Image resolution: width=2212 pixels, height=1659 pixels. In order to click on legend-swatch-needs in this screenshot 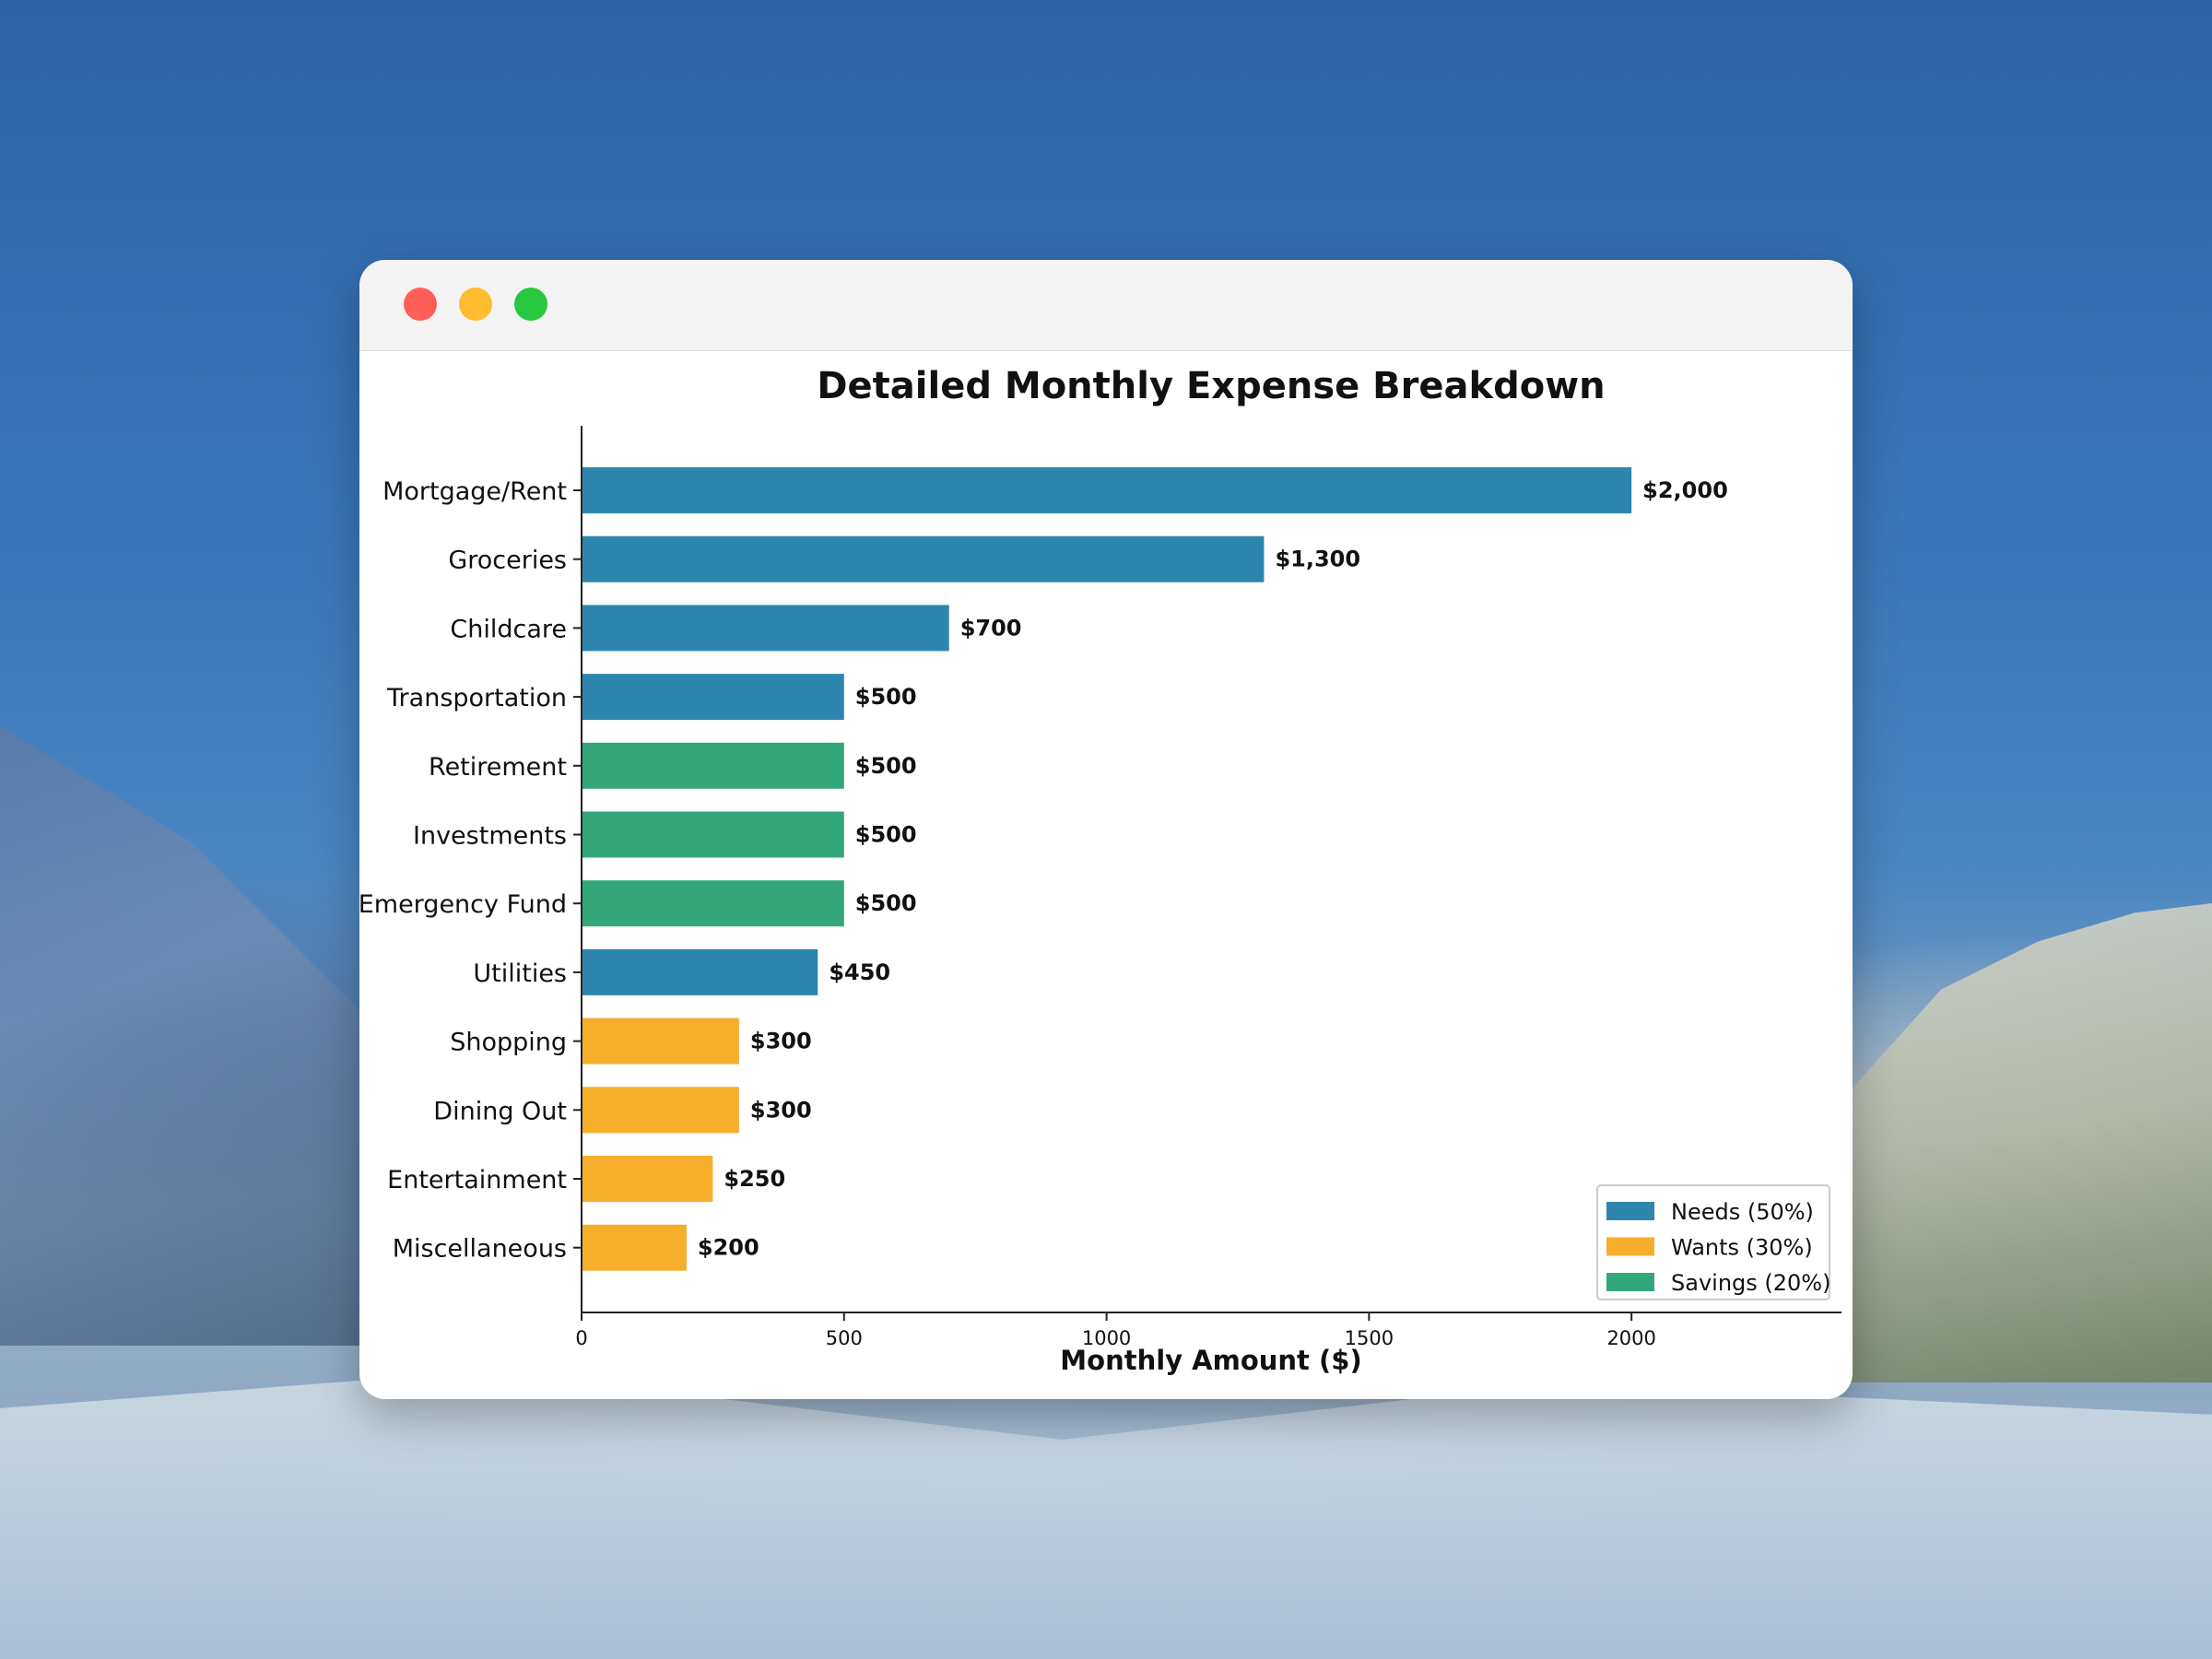, I will do `click(1630, 1211)`.